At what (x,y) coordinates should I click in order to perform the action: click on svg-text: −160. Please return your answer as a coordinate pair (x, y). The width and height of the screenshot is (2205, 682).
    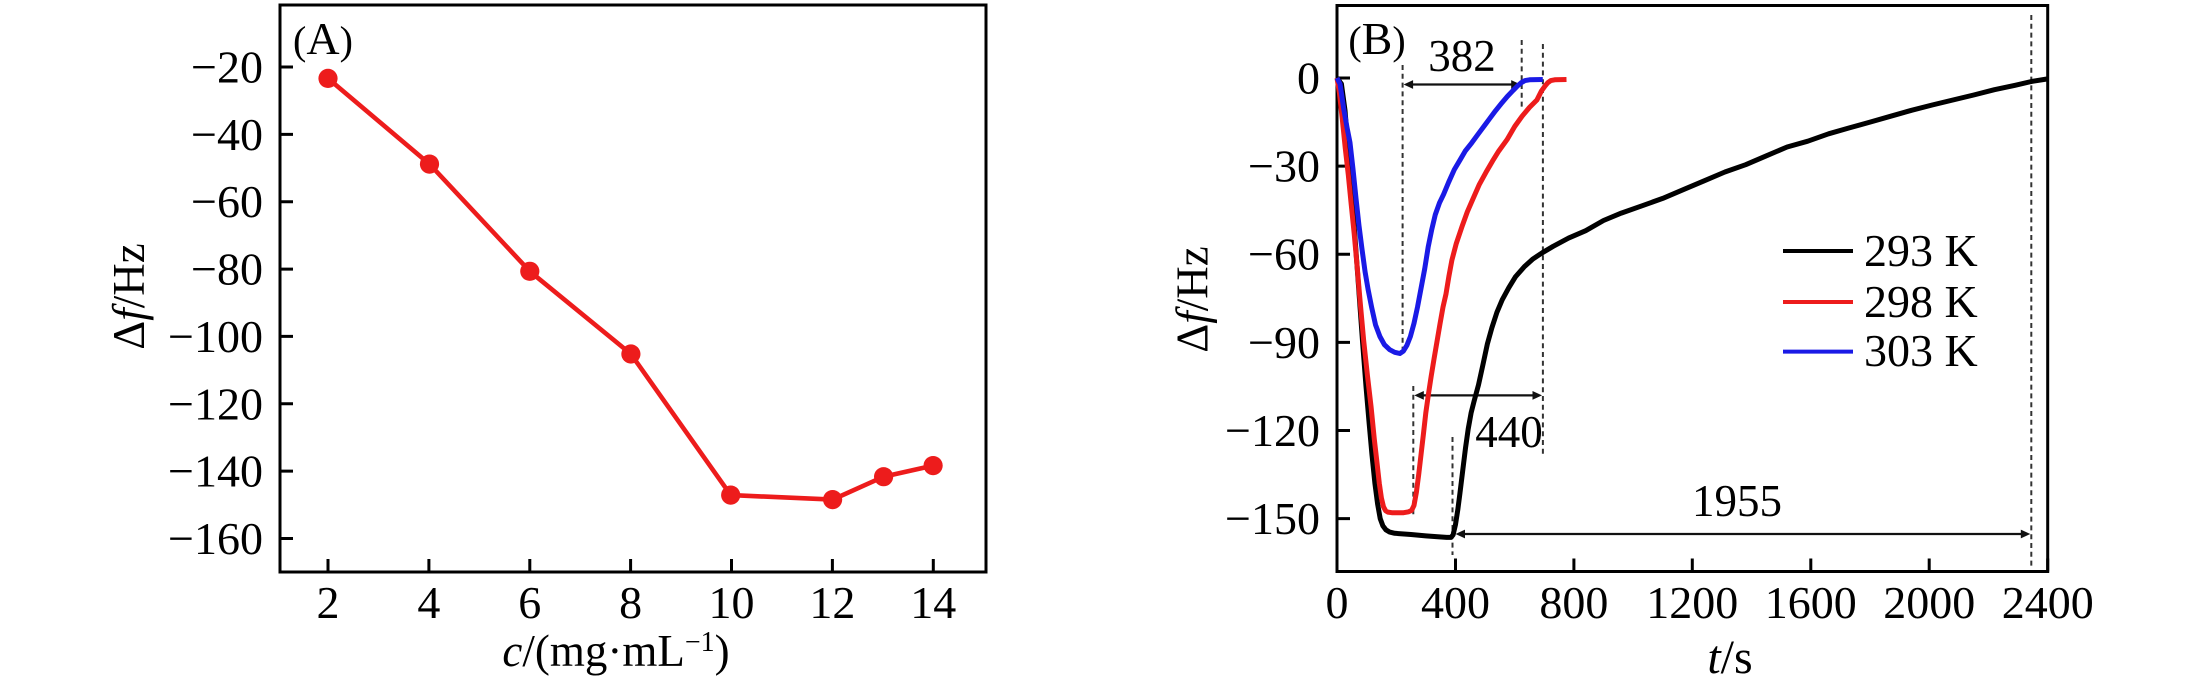
    Looking at the image, I should click on (215, 538).